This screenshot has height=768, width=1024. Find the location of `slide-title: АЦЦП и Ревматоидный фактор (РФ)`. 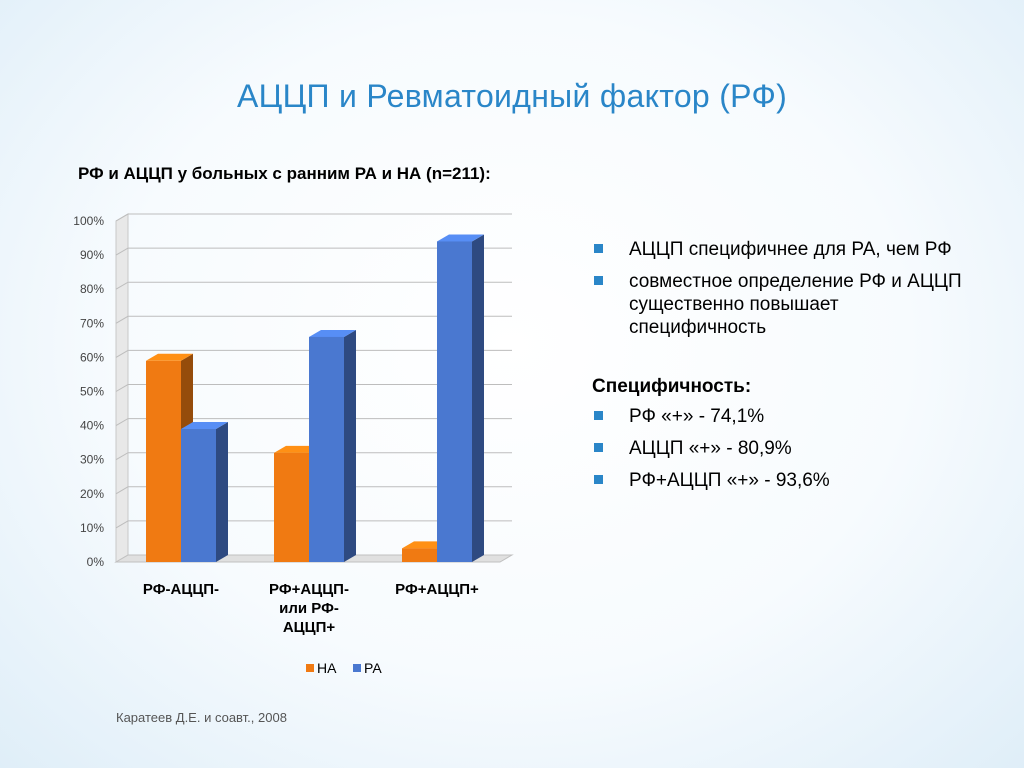

slide-title: АЦЦП и Ревматоидный фактор (РФ) is located at coordinates (512, 96).